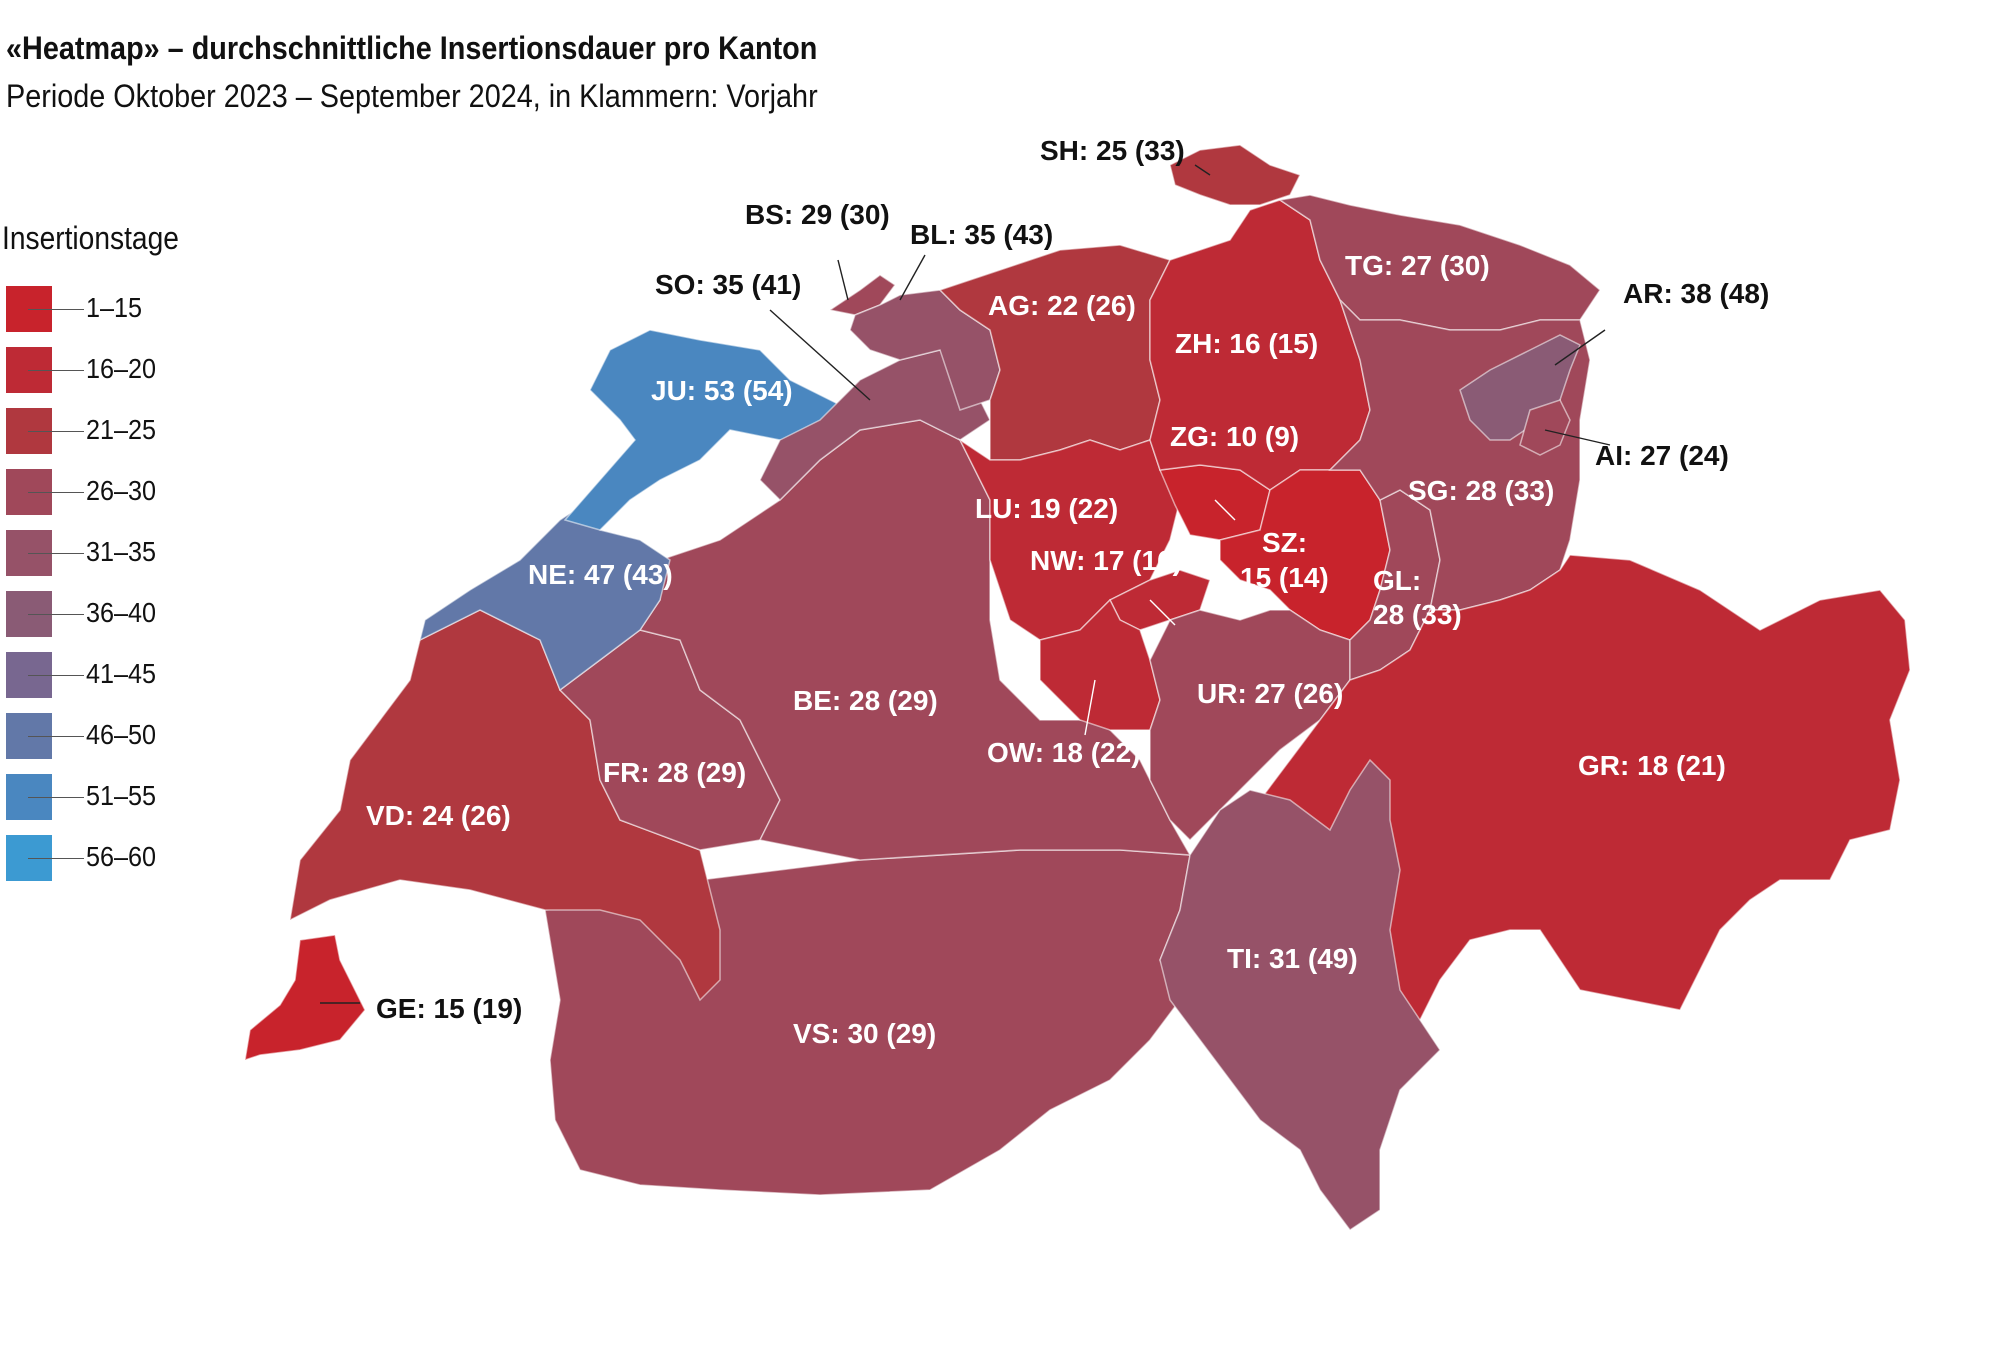 The image size is (2000, 1353). I want to click on legend-item: 41–45, so click(106, 675).